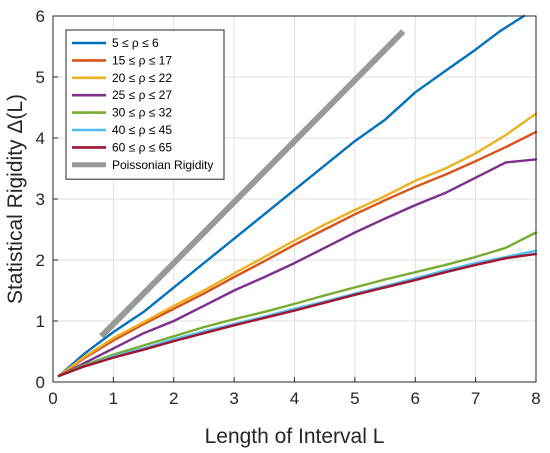  Describe the element at coordinates (475, 398) in the screenshot. I see `x-tick-label: 7` at that location.